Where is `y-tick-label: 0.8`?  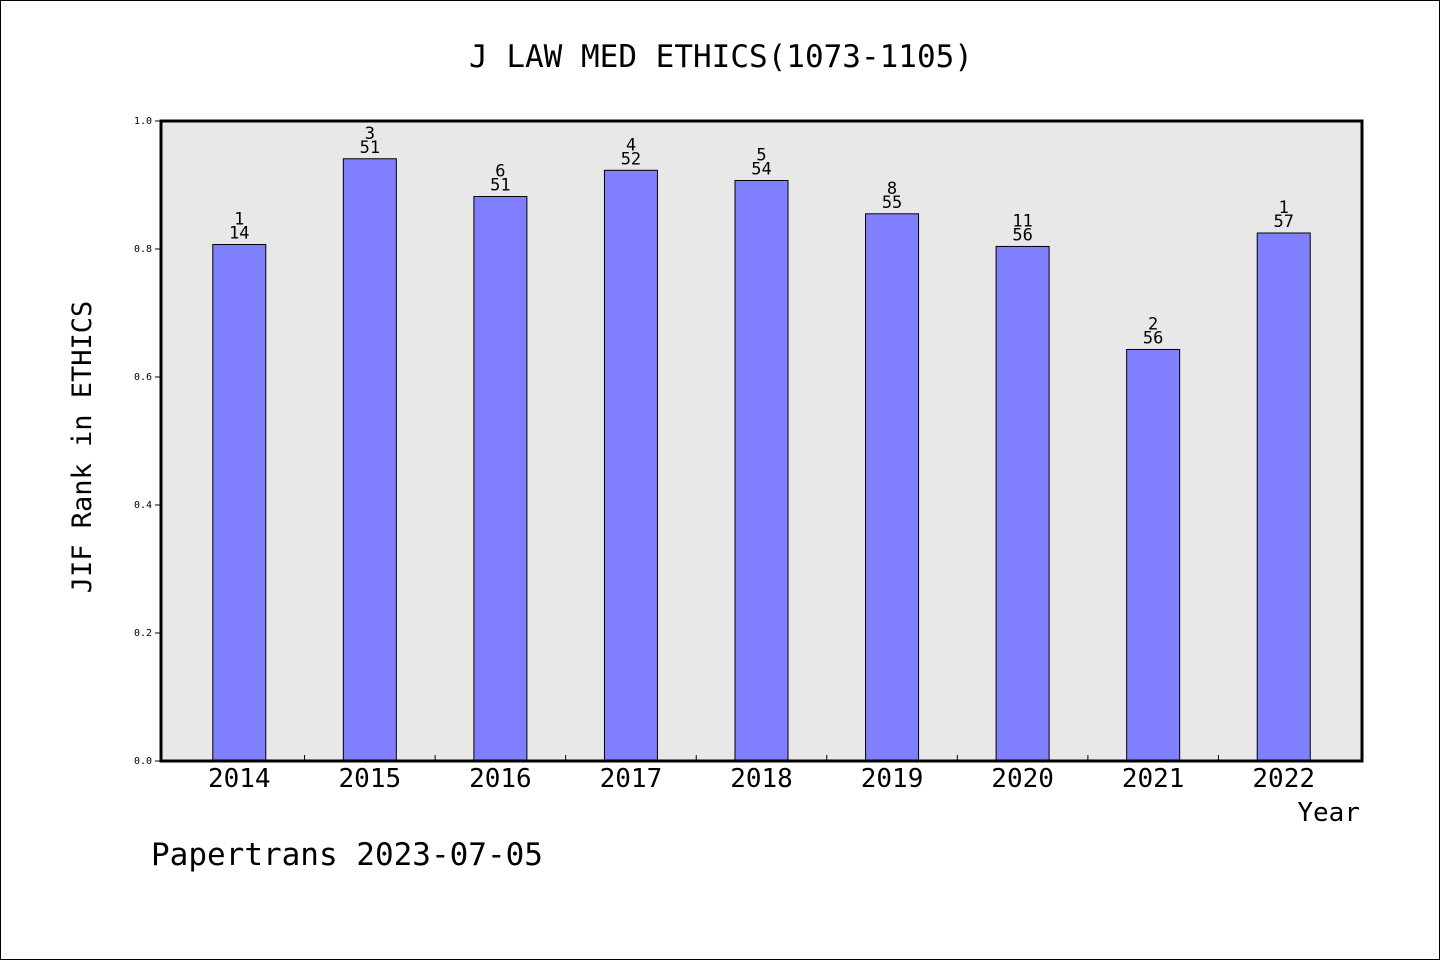
y-tick-label: 0.8 is located at coordinates (143, 249).